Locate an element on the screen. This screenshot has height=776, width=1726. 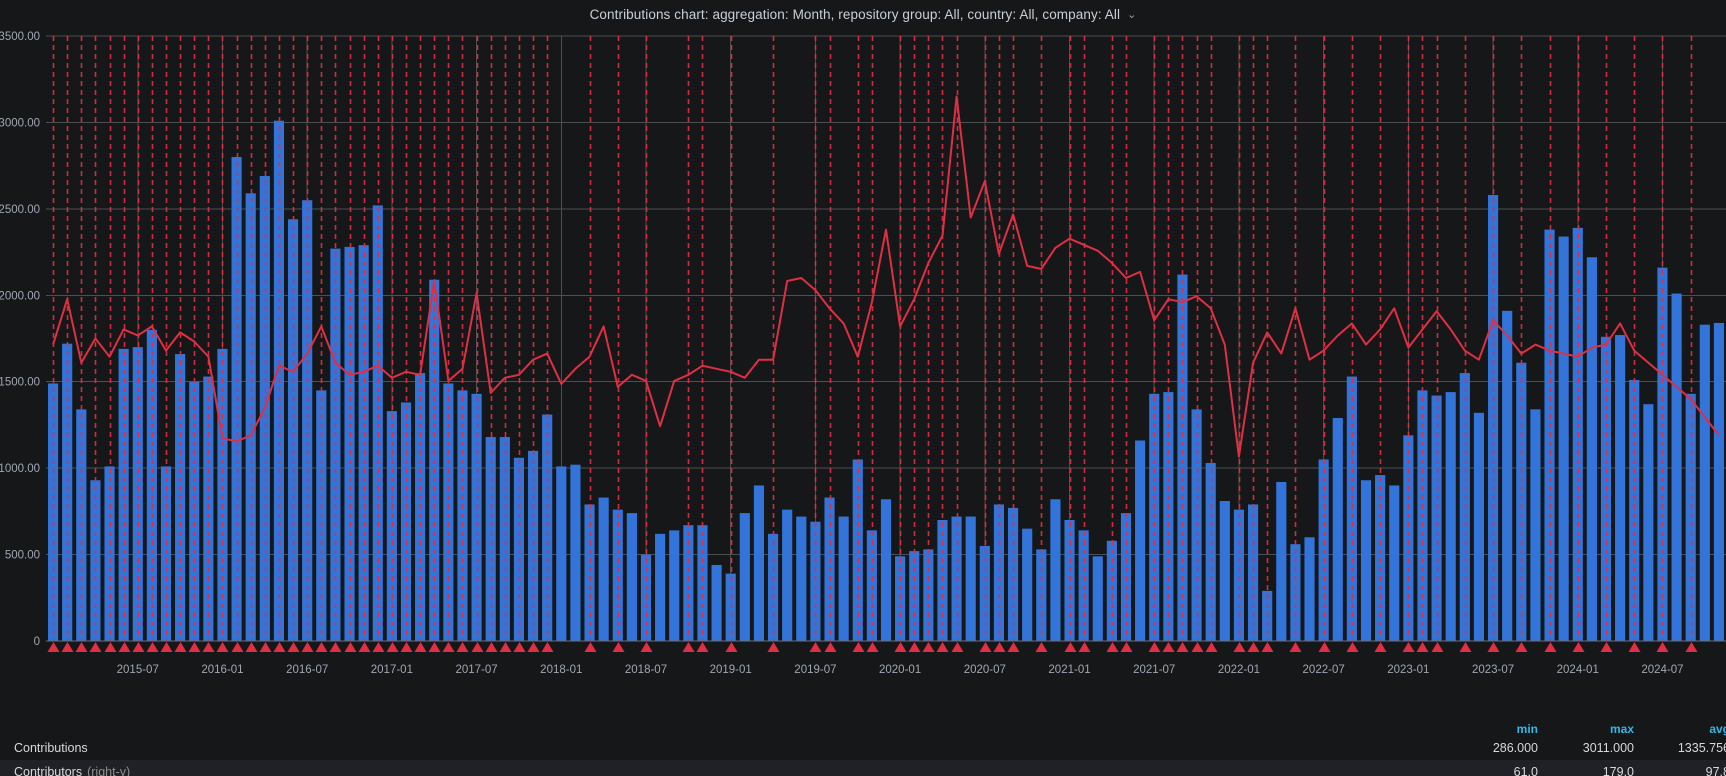
legend-series-label: Contributions is located at coordinates (51, 748).